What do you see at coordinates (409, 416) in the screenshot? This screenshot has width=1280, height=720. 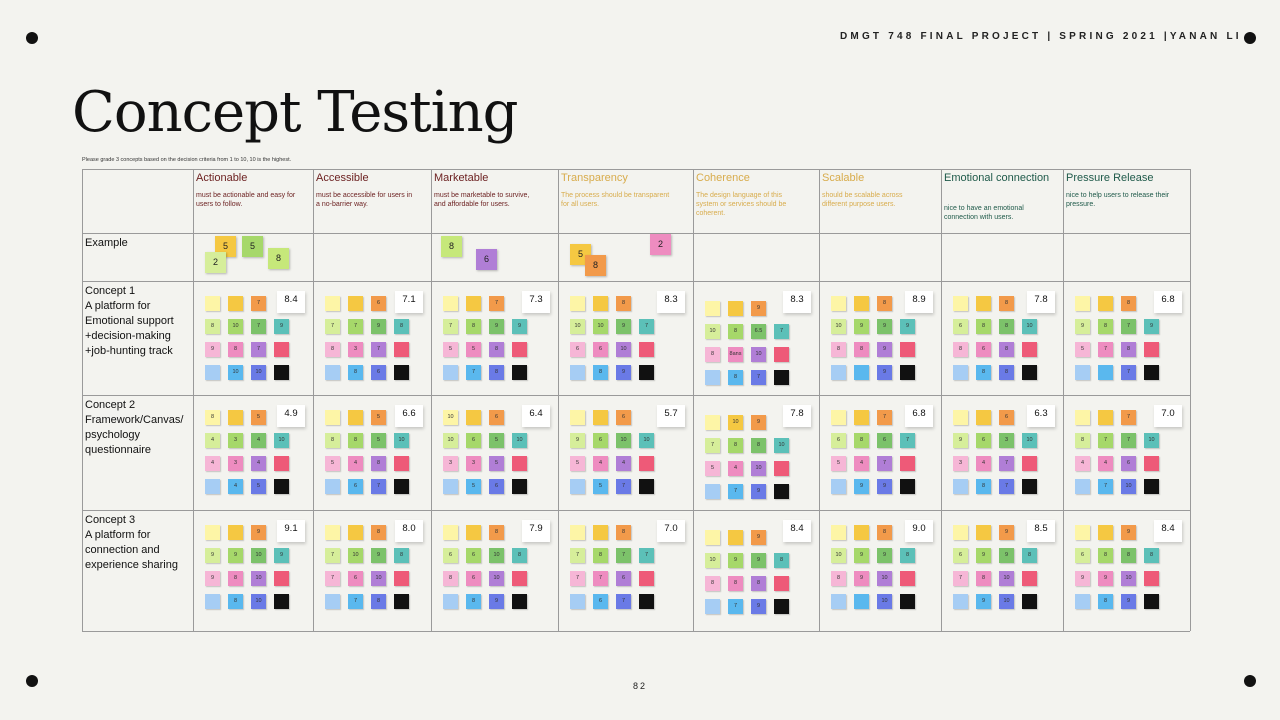 I see `score-box: 6.6` at bounding box center [409, 416].